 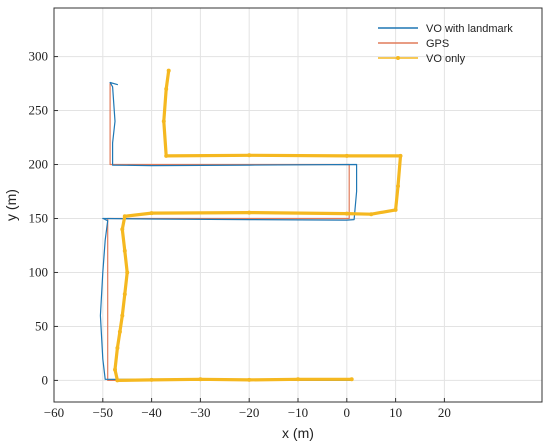 I want to click on legend-label-vo-only: VO only, so click(x=446, y=59).